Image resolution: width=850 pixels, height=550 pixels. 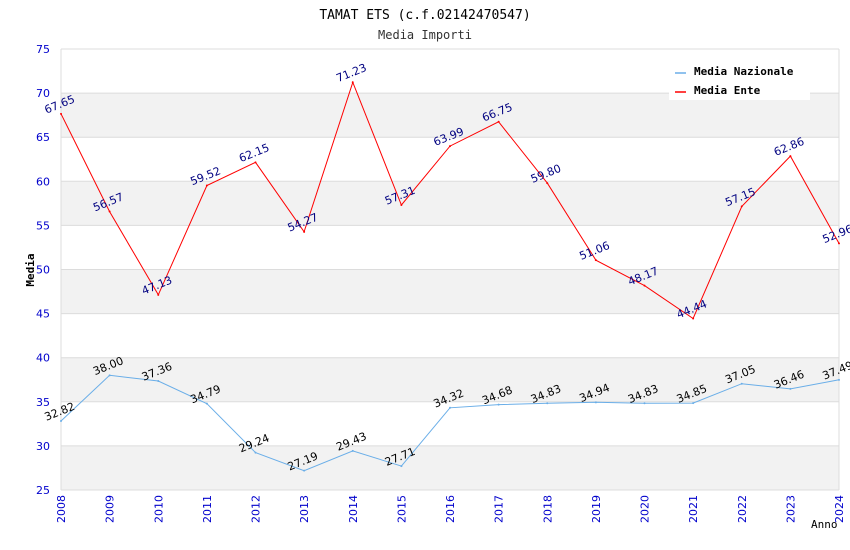 What do you see at coordinates (43, 49) in the screenshot?
I see `y-tick-label: 75` at bounding box center [43, 49].